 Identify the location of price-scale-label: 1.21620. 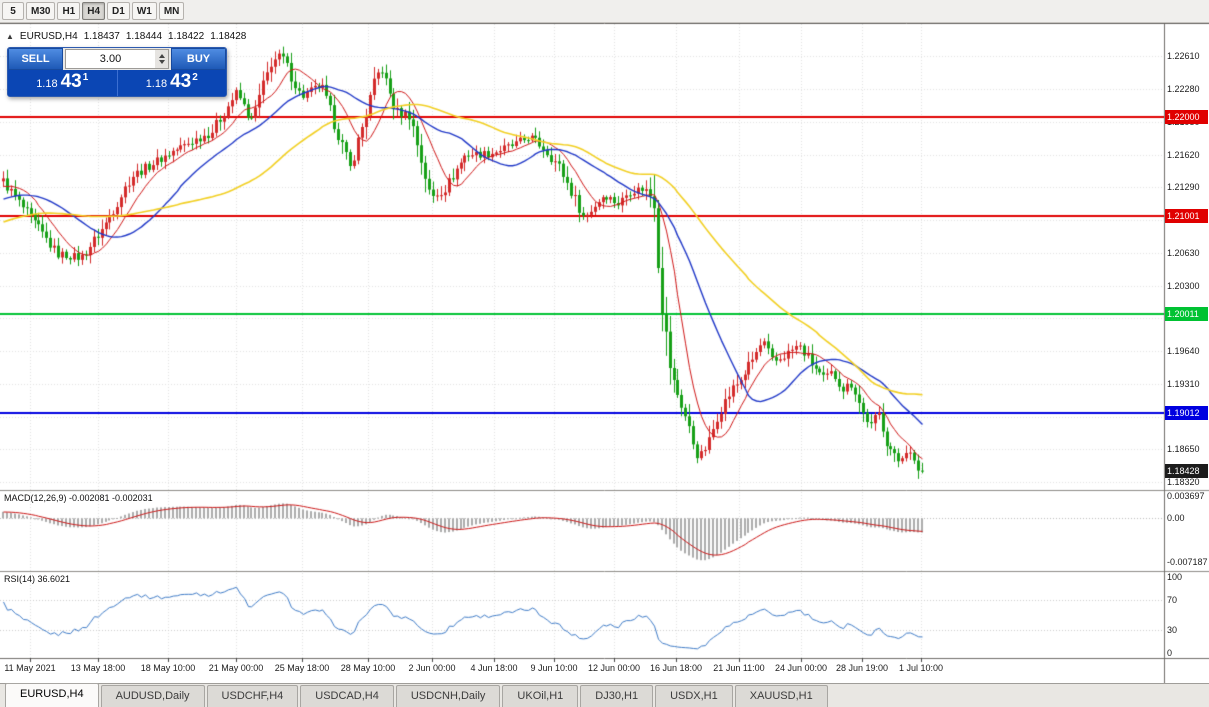
(1183, 155).